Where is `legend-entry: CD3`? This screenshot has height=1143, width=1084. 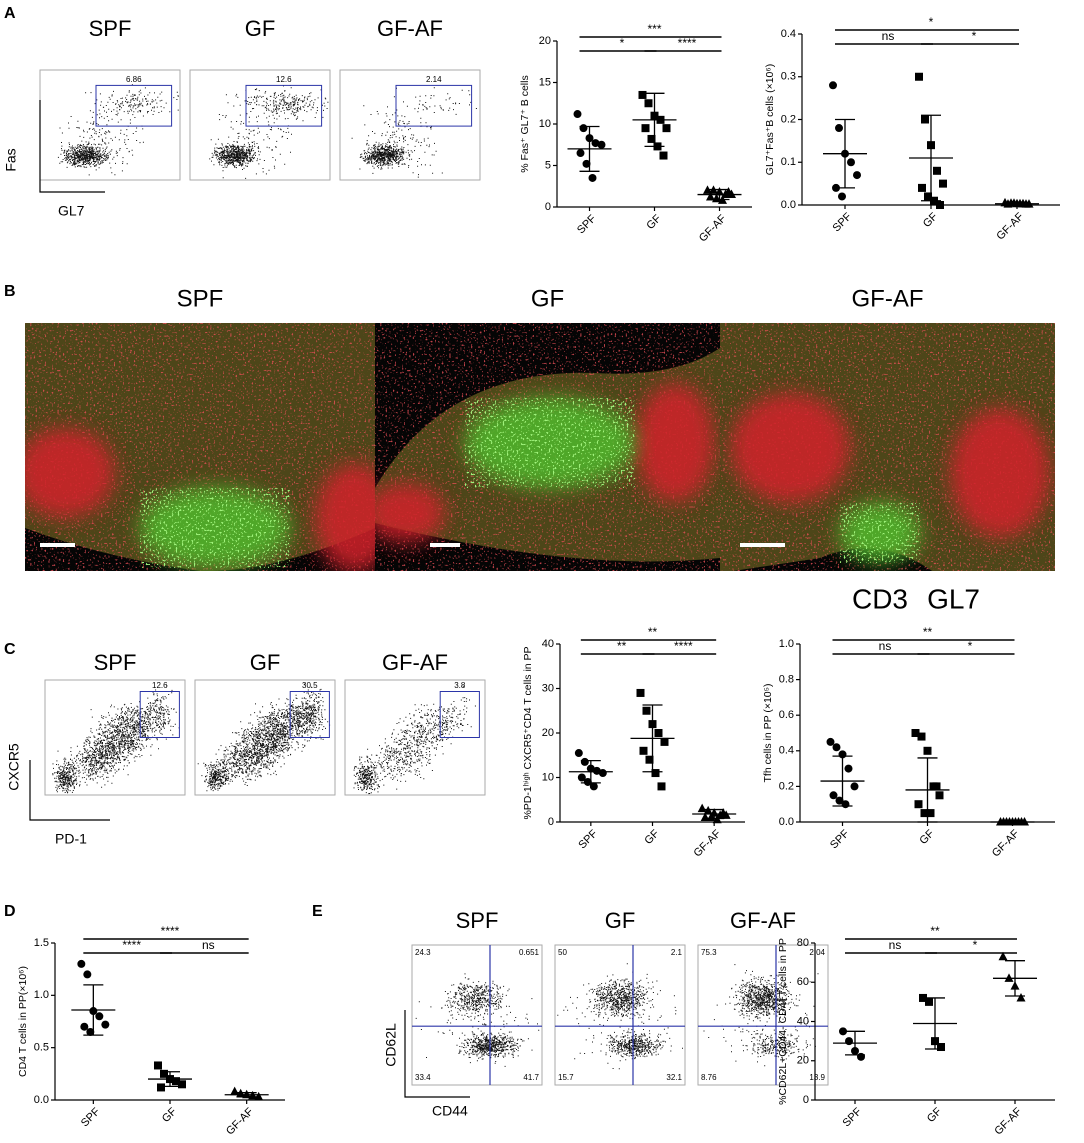
legend-entry: CD3 is located at coordinates (880, 598).